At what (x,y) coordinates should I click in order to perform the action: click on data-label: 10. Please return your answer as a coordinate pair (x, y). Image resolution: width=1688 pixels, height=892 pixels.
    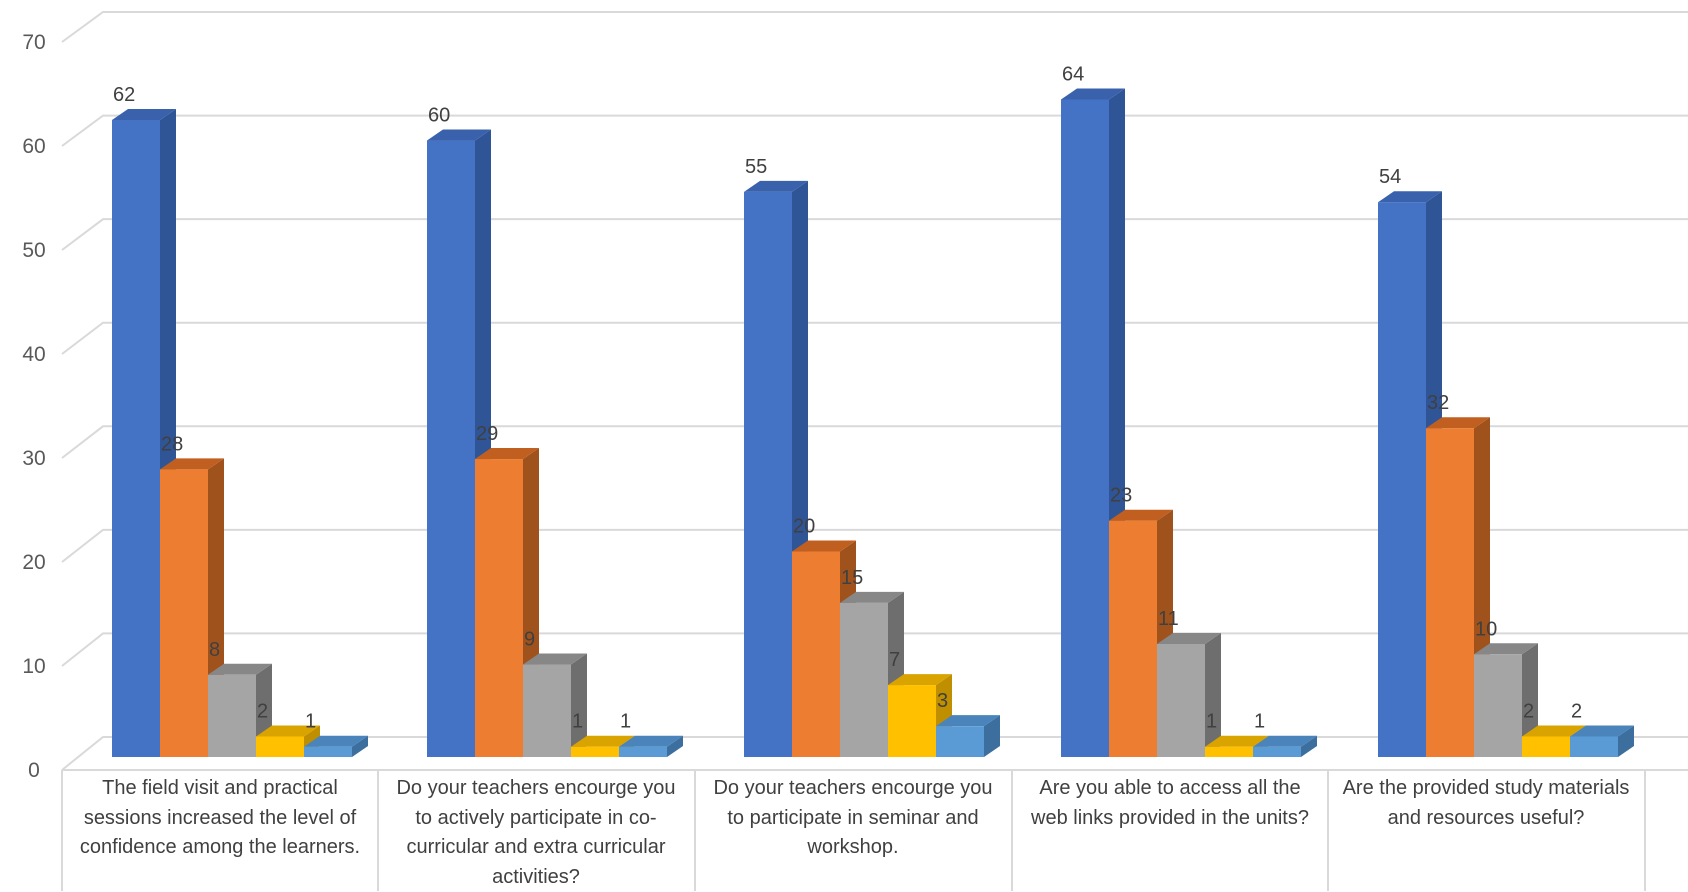
    Looking at the image, I should click on (1486, 629).